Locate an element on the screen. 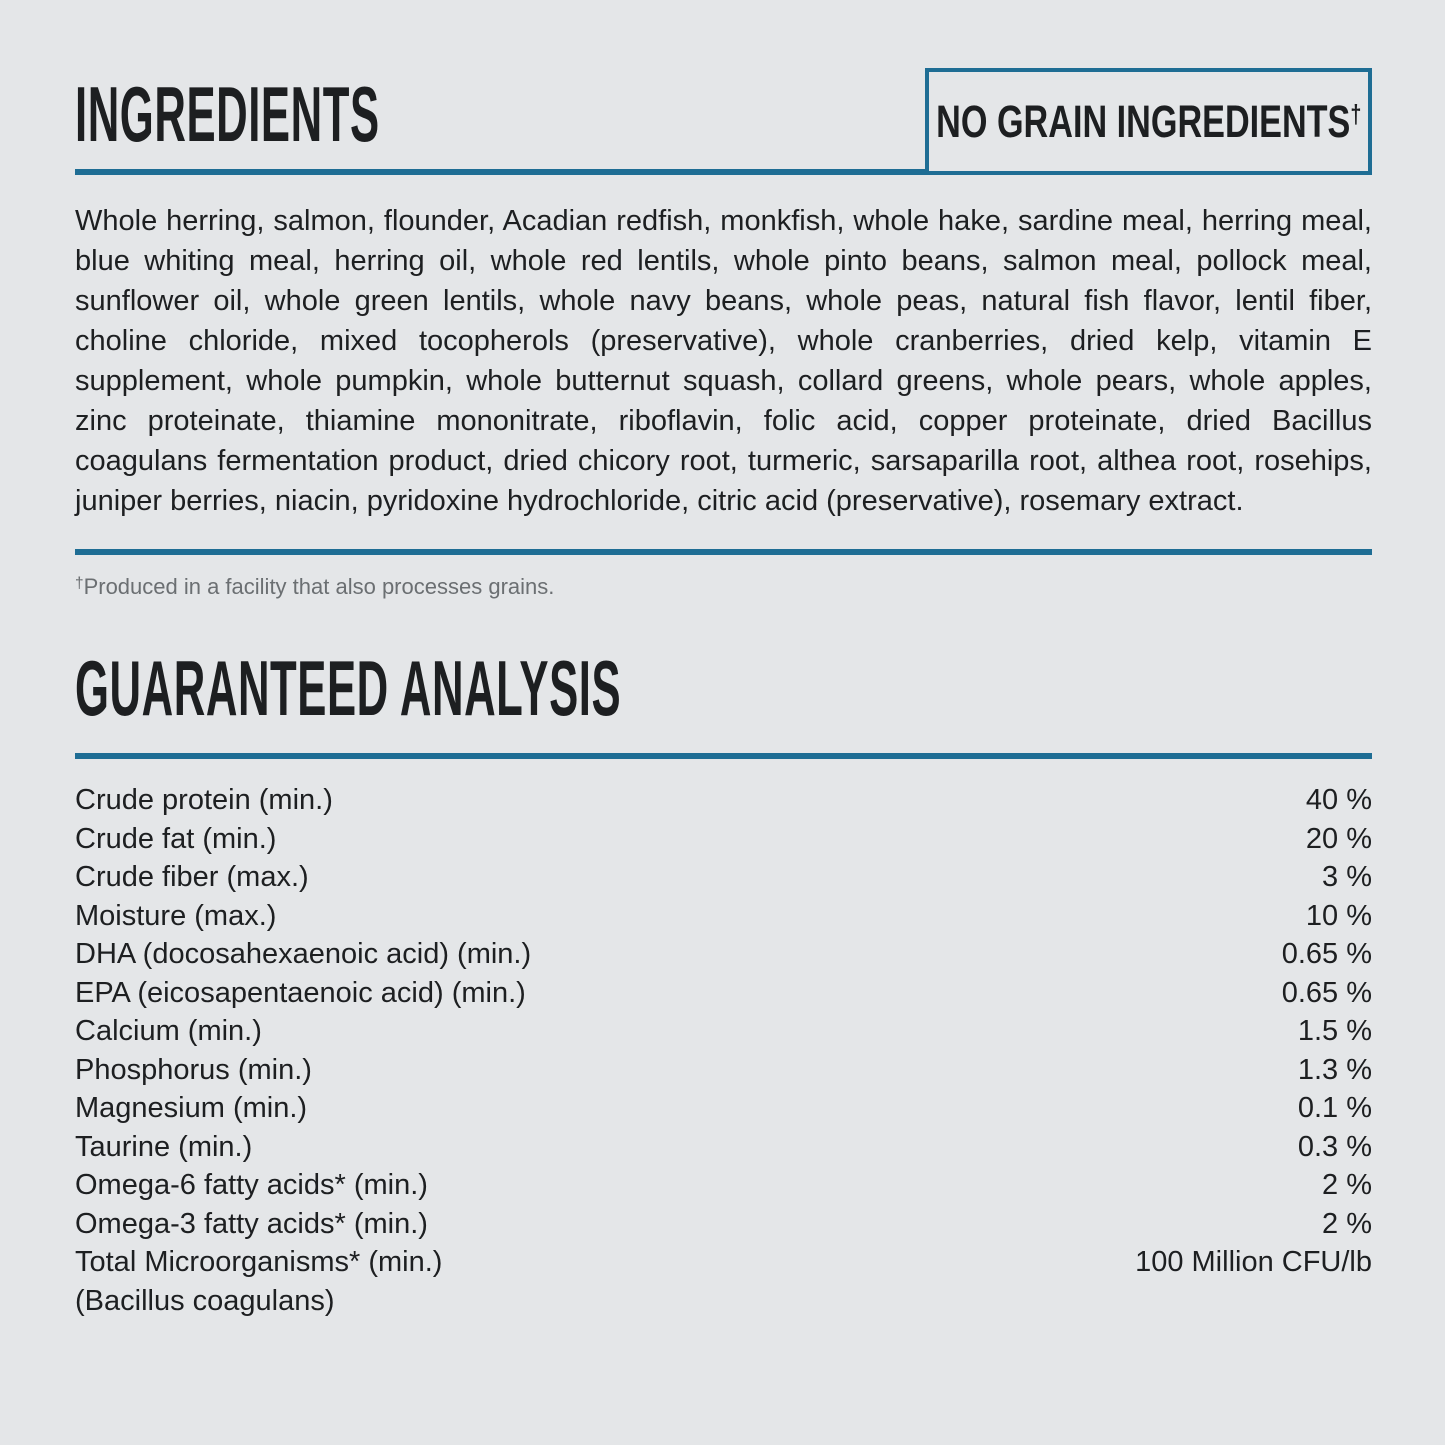  no-grain-badge-label: NO GRAIN INGREDIENTS is located at coordinates (1143, 121).